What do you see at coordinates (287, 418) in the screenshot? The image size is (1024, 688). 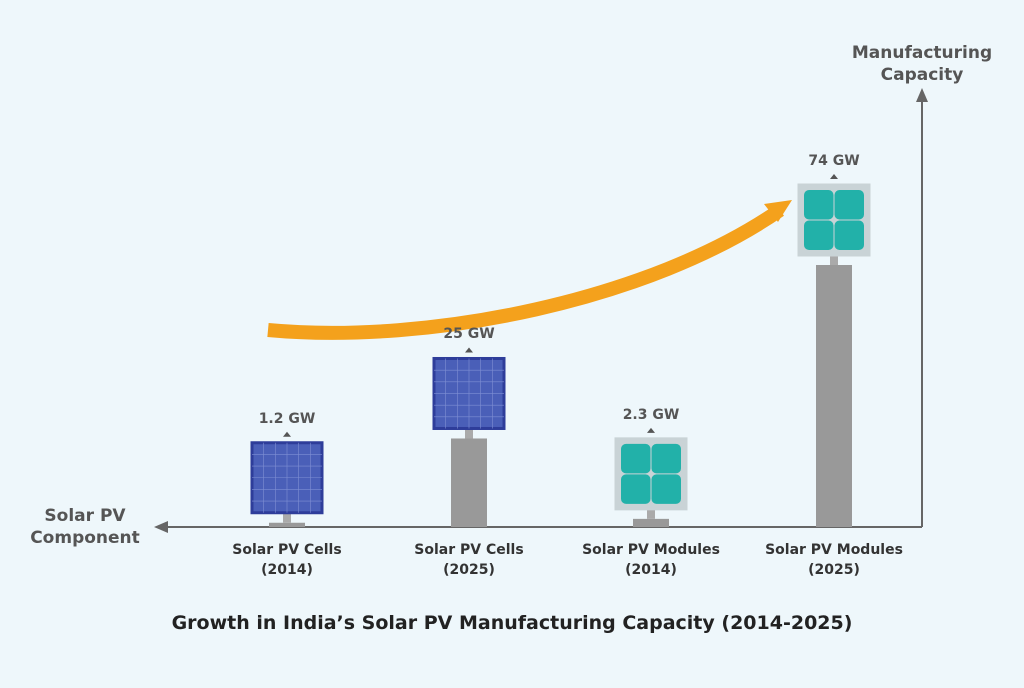 I see `value-label: 1.2 GW` at bounding box center [287, 418].